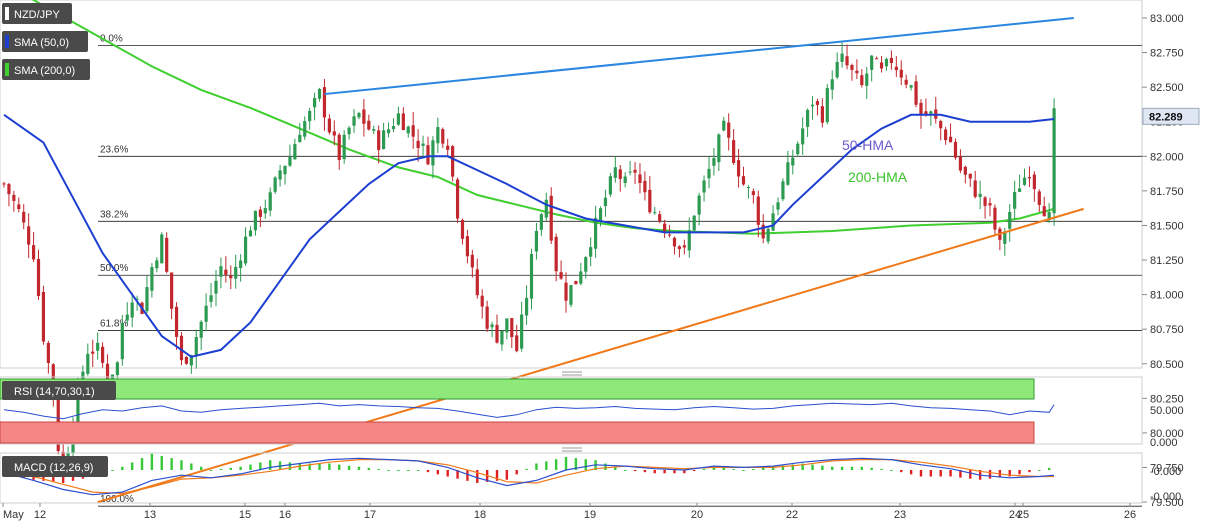  I want to click on y-tick-label: 82.750, so click(1167, 54).